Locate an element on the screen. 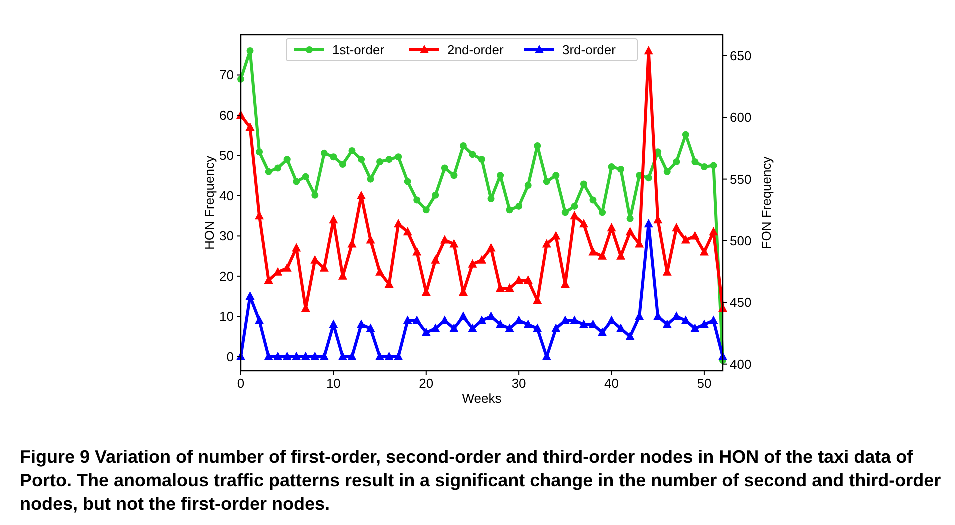  legend-label: 2nd-order is located at coordinates (476, 50).